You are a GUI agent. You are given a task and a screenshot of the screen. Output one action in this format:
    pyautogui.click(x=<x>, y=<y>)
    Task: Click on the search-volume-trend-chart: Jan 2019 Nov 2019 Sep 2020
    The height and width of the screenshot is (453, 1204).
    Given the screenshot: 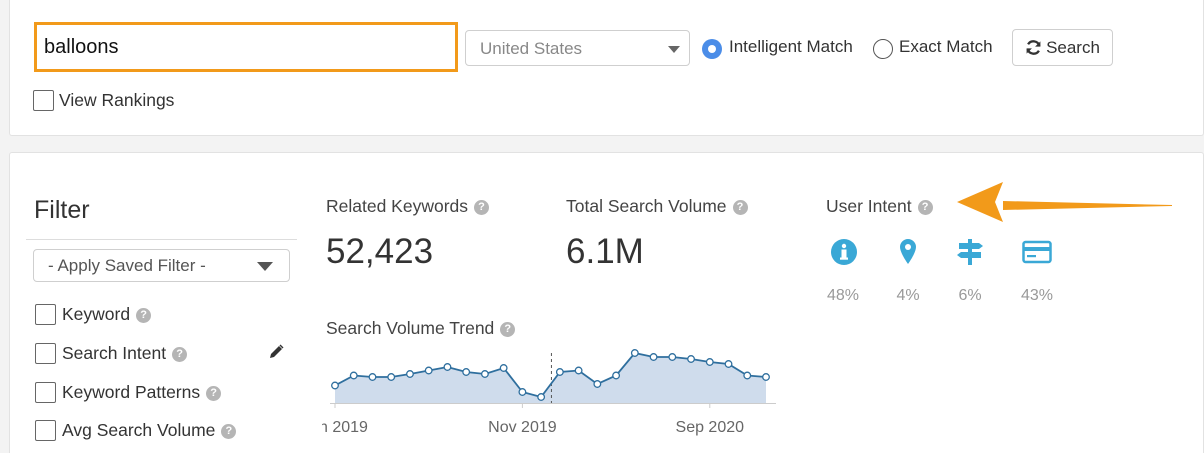 What is the action you would take?
    pyautogui.click(x=549, y=392)
    